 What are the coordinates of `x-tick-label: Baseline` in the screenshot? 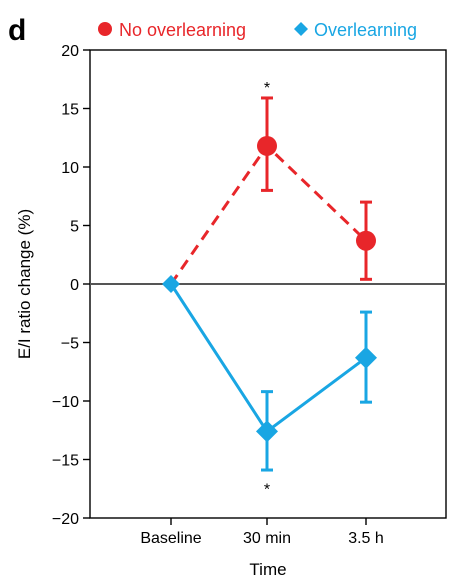 It's located at (170, 538).